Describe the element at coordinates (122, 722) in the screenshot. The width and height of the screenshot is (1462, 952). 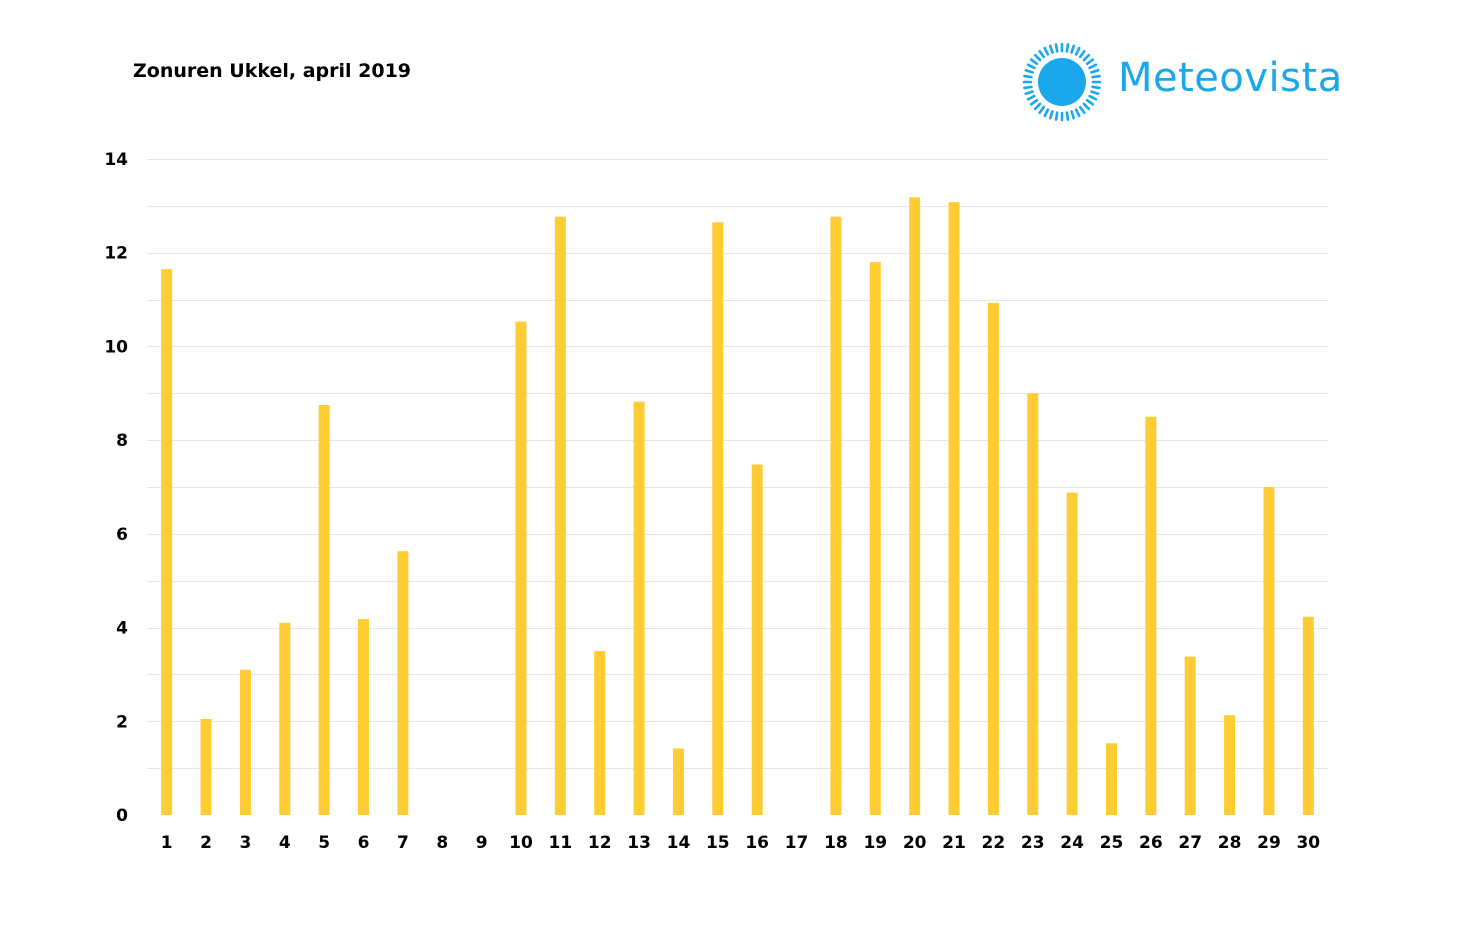
I see `y-tick-label: 2` at that location.